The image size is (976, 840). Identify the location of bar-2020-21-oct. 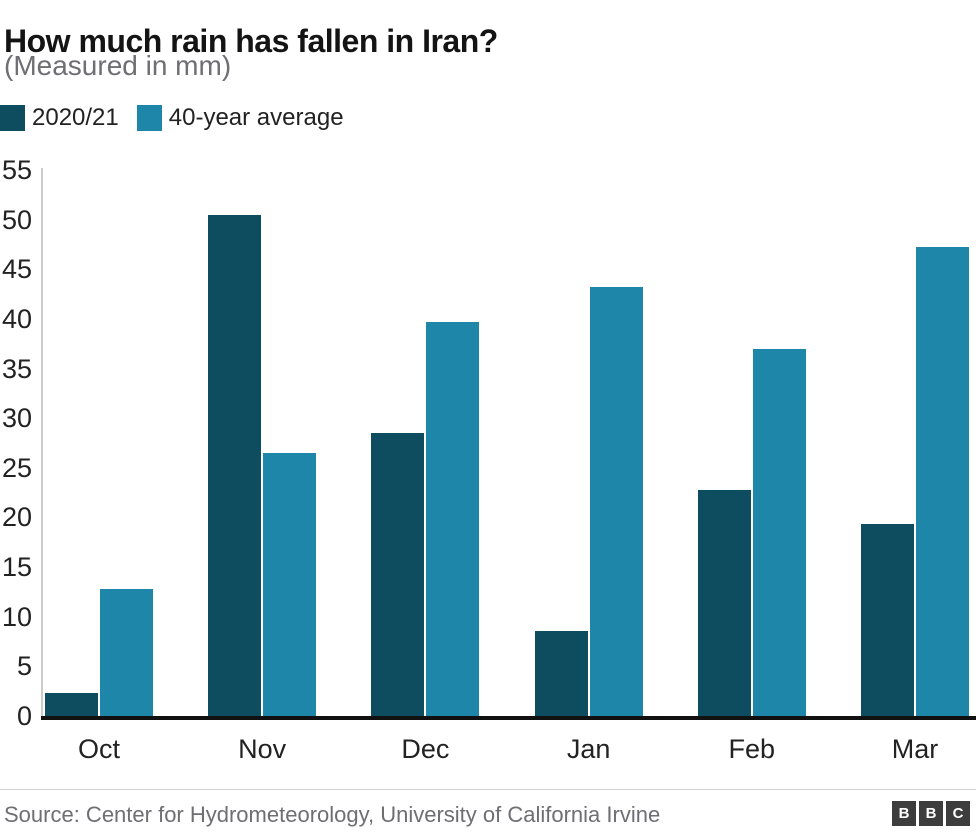
(71, 704).